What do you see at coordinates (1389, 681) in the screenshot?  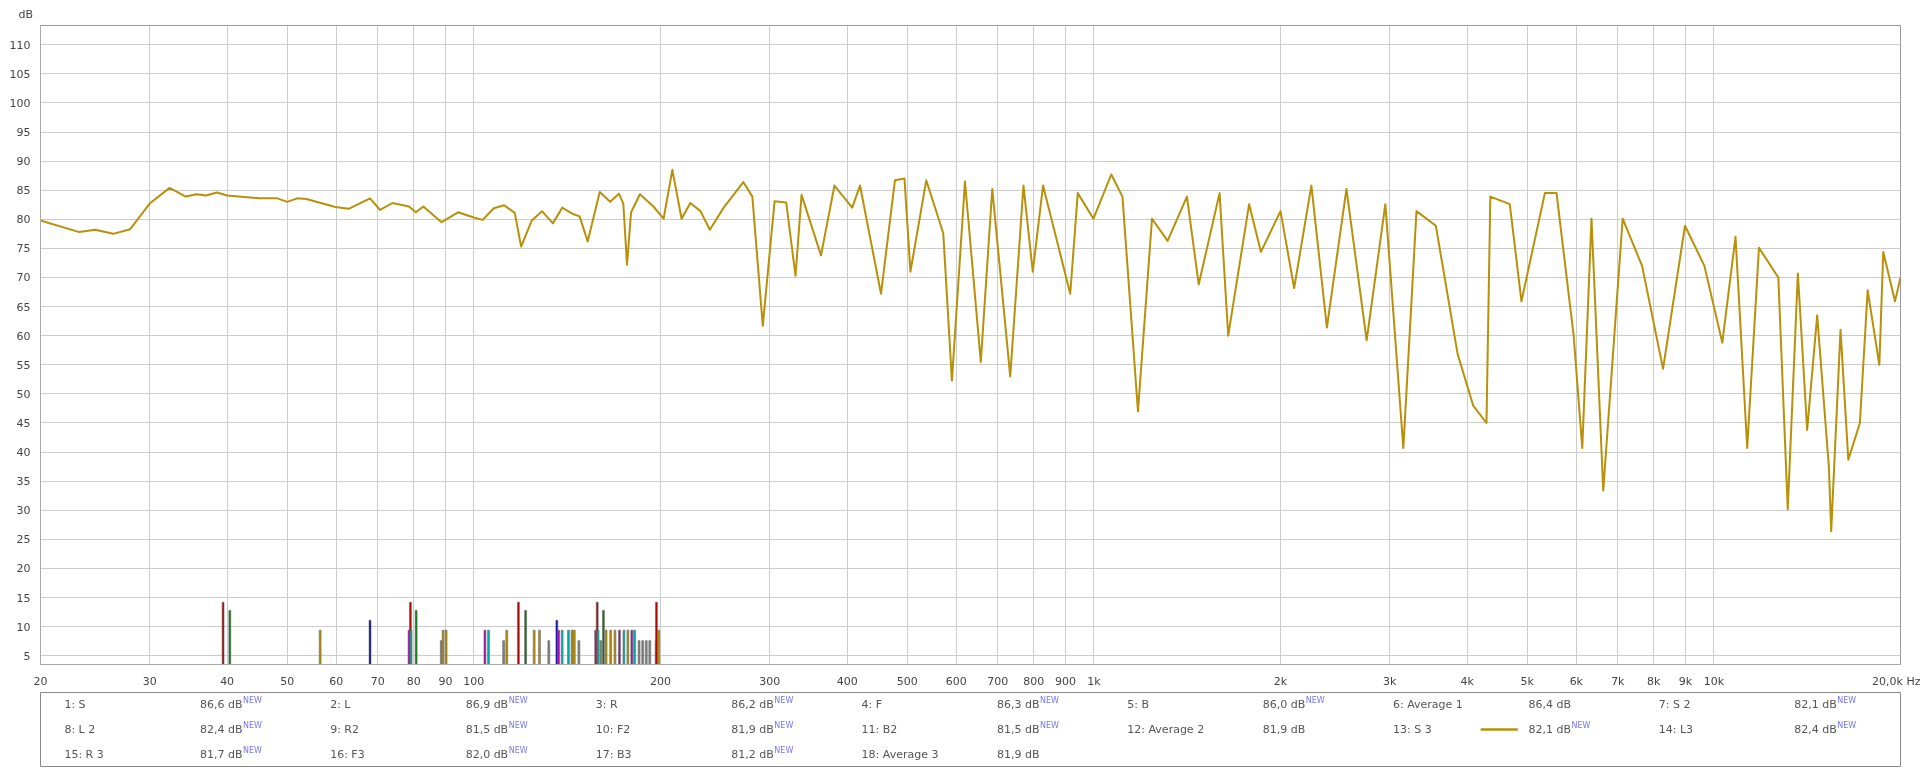 I see `x-tick-label: 3k` at bounding box center [1389, 681].